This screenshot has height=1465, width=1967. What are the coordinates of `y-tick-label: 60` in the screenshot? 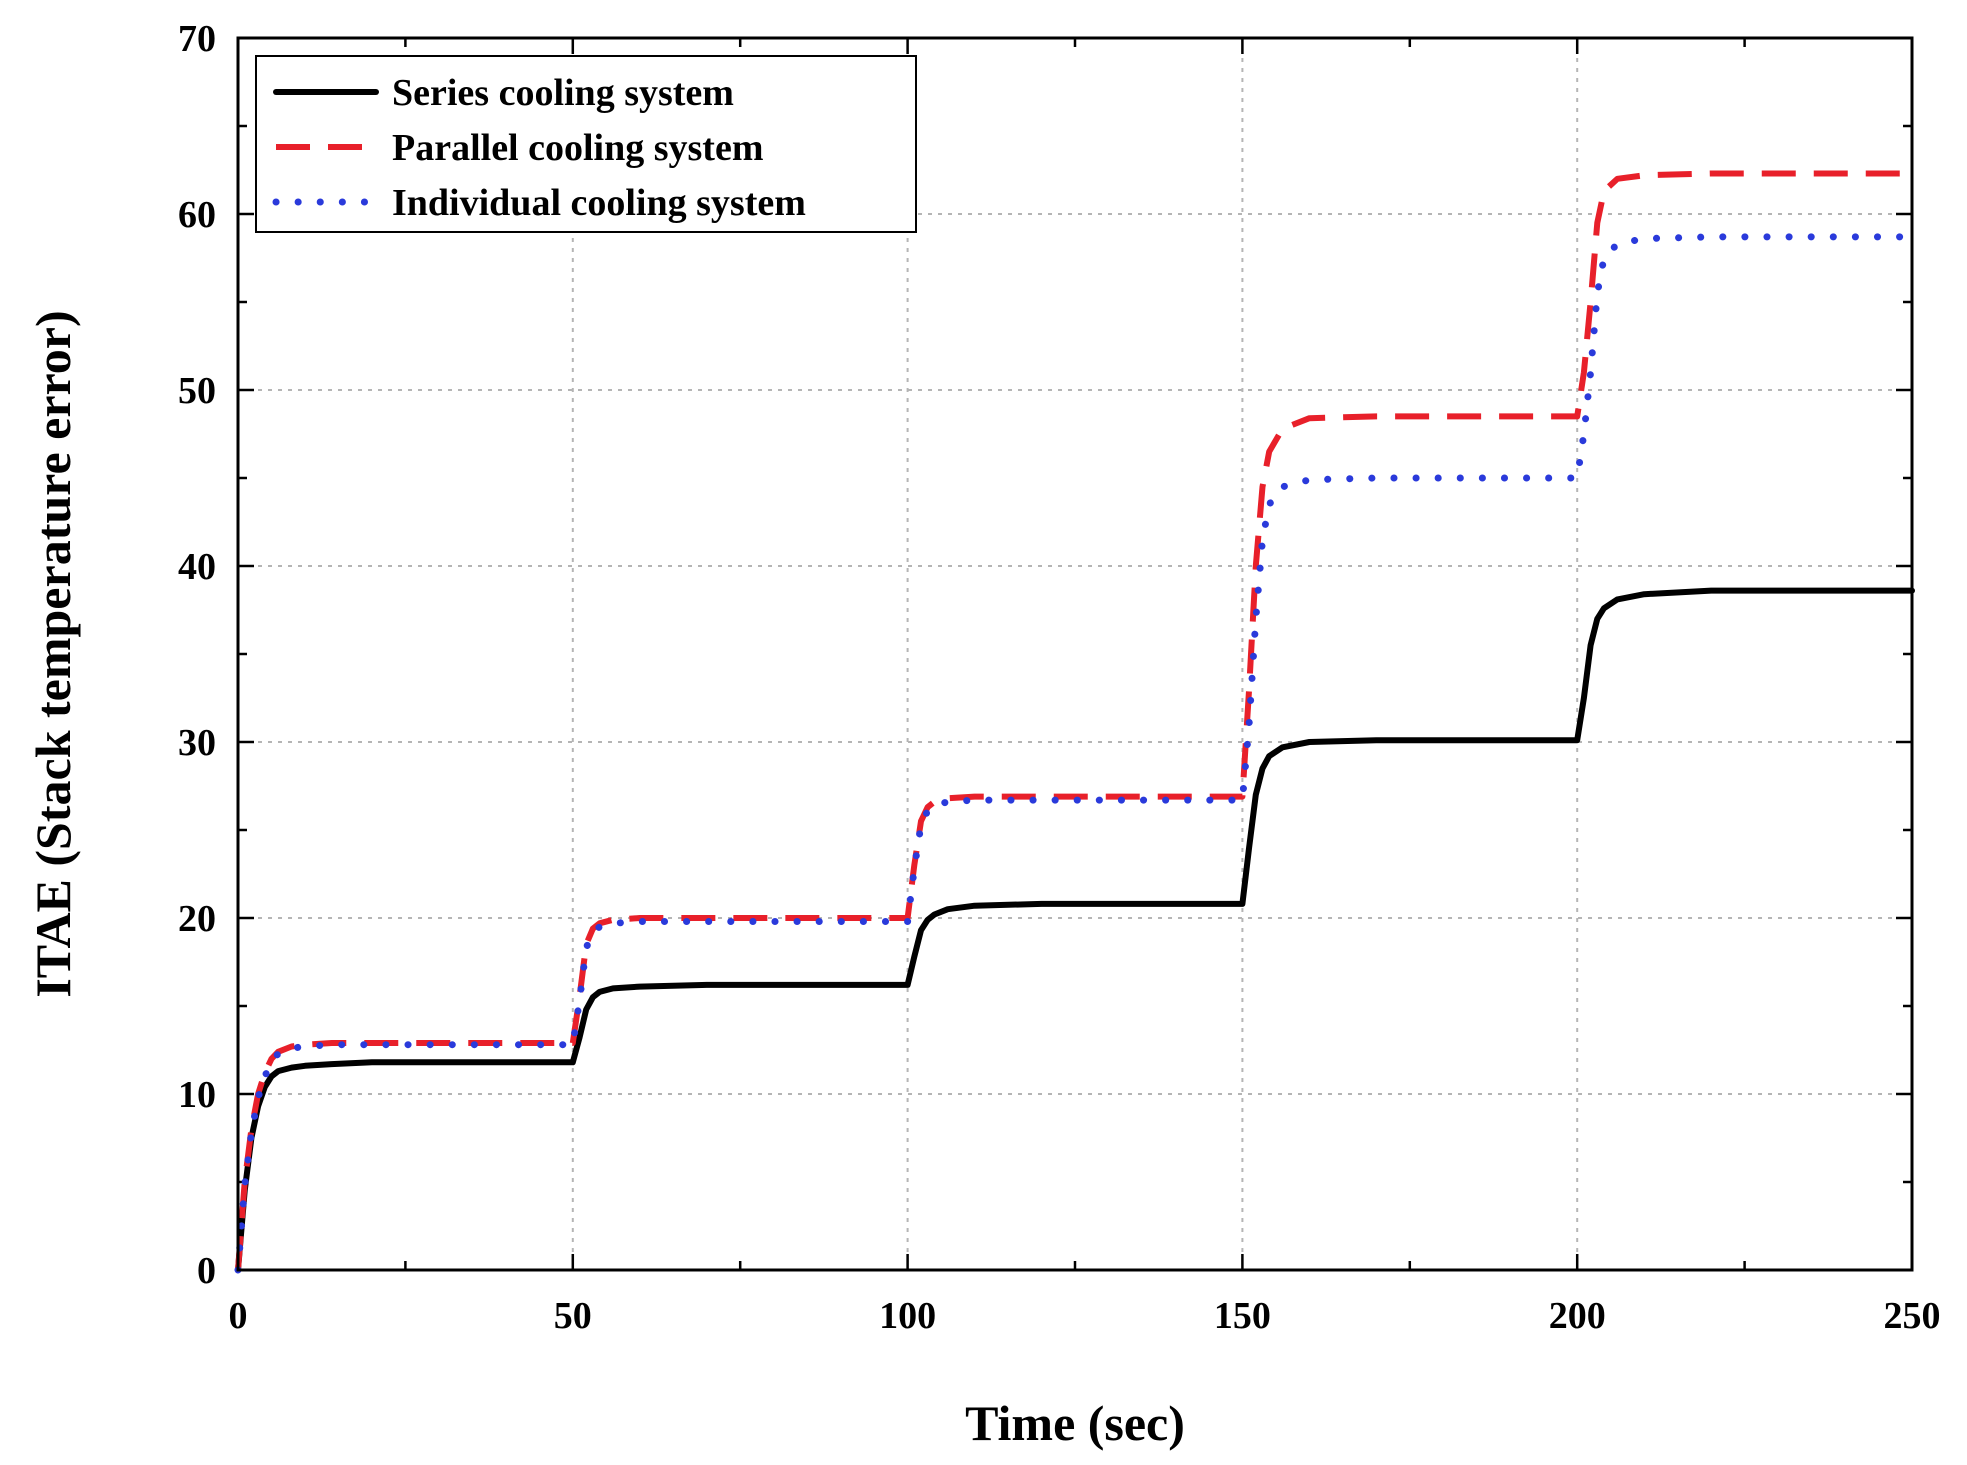 It's located at (197, 215).